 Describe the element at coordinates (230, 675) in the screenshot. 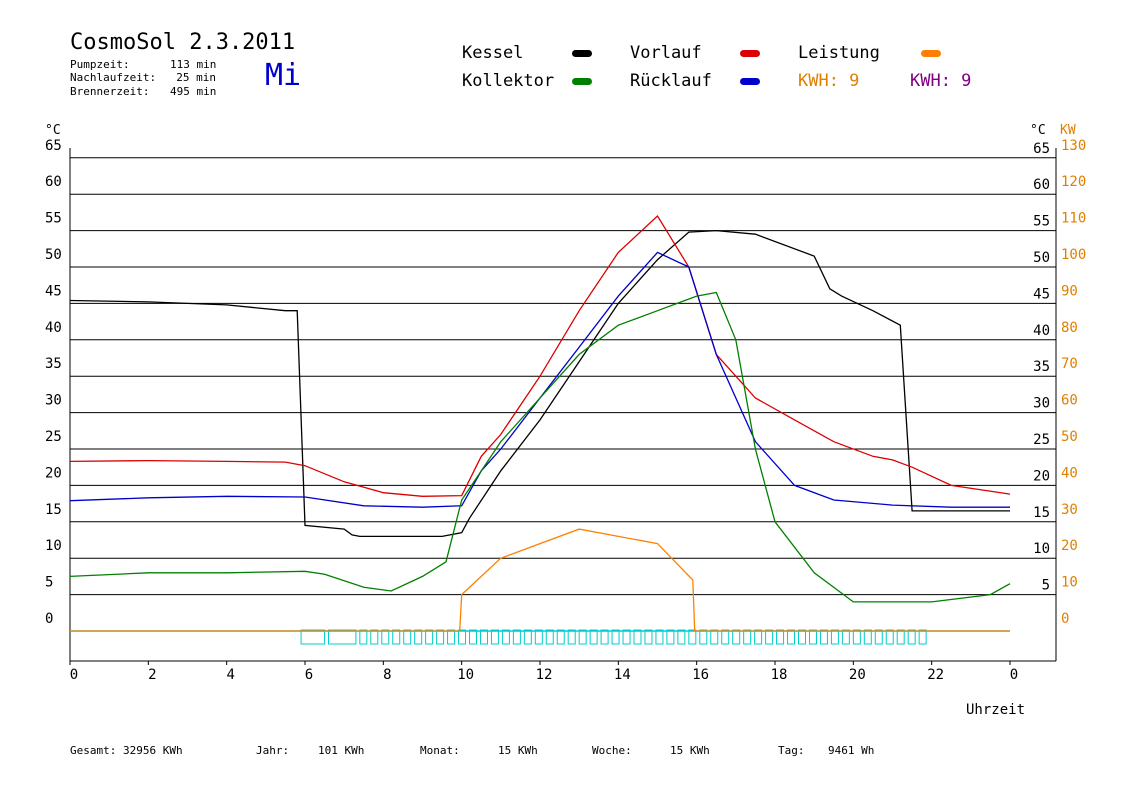

I see `x-tick-label: 4` at that location.